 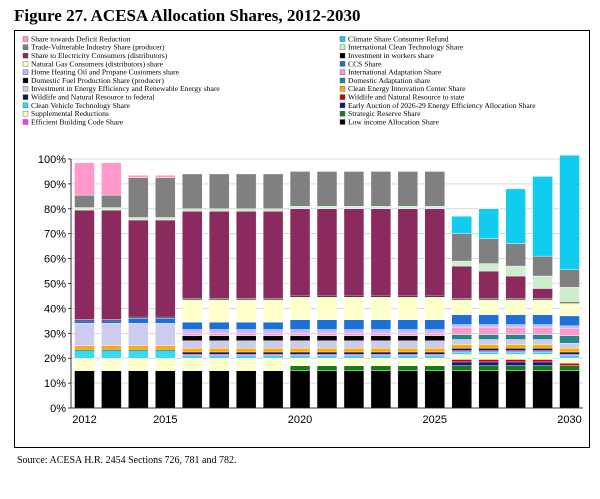 I want to click on y-tick-label: 10%, so click(x=55, y=384).